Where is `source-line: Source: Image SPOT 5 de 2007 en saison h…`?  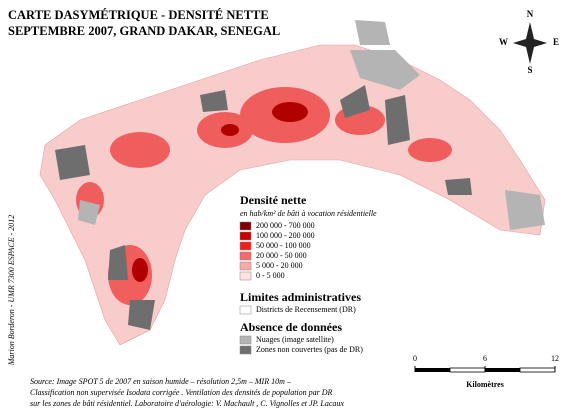 source-line: Source: Image SPOT 5 de 2007 en saison h… is located at coordinates (161, 381).